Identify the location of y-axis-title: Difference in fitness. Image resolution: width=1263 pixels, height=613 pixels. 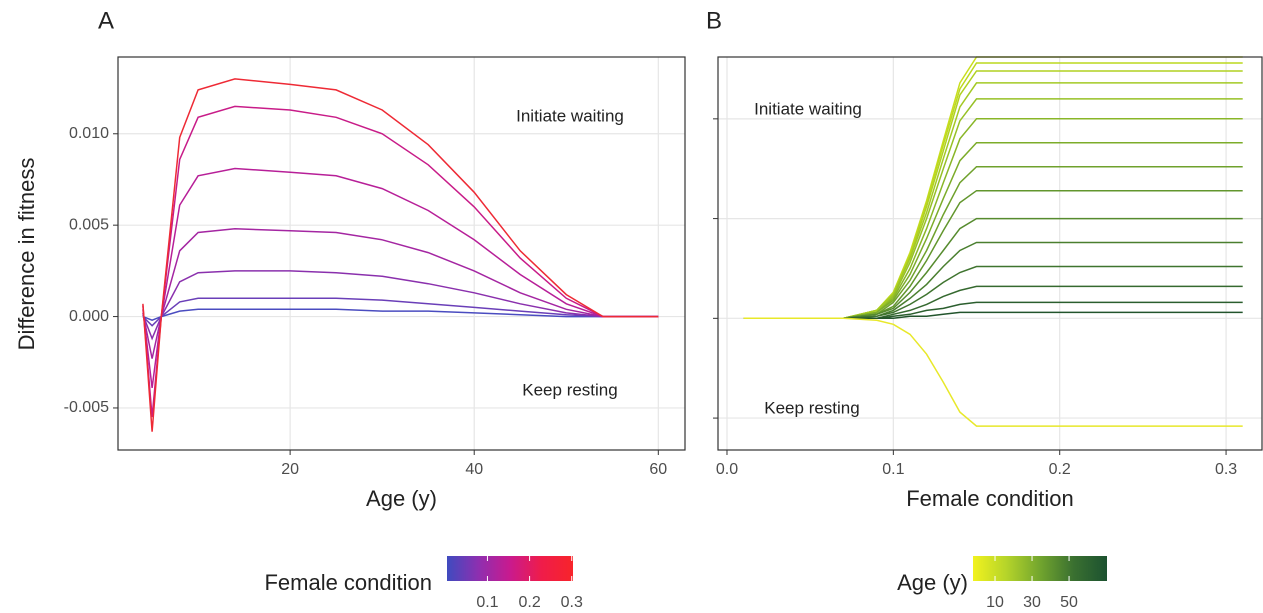
(26, 254).